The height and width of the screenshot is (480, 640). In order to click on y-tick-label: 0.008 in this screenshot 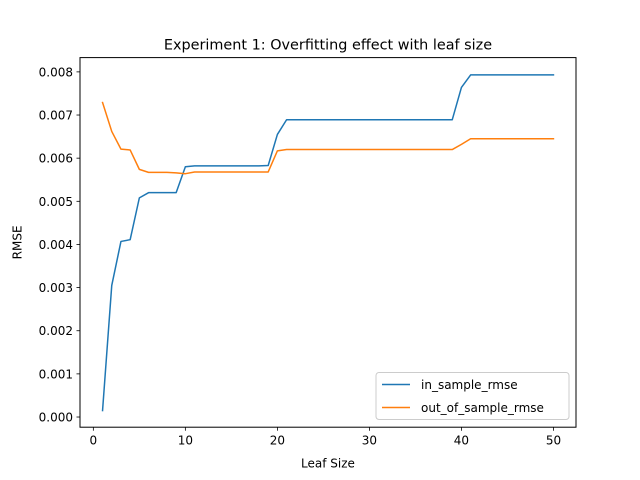, I will do `click(56, 72)`.